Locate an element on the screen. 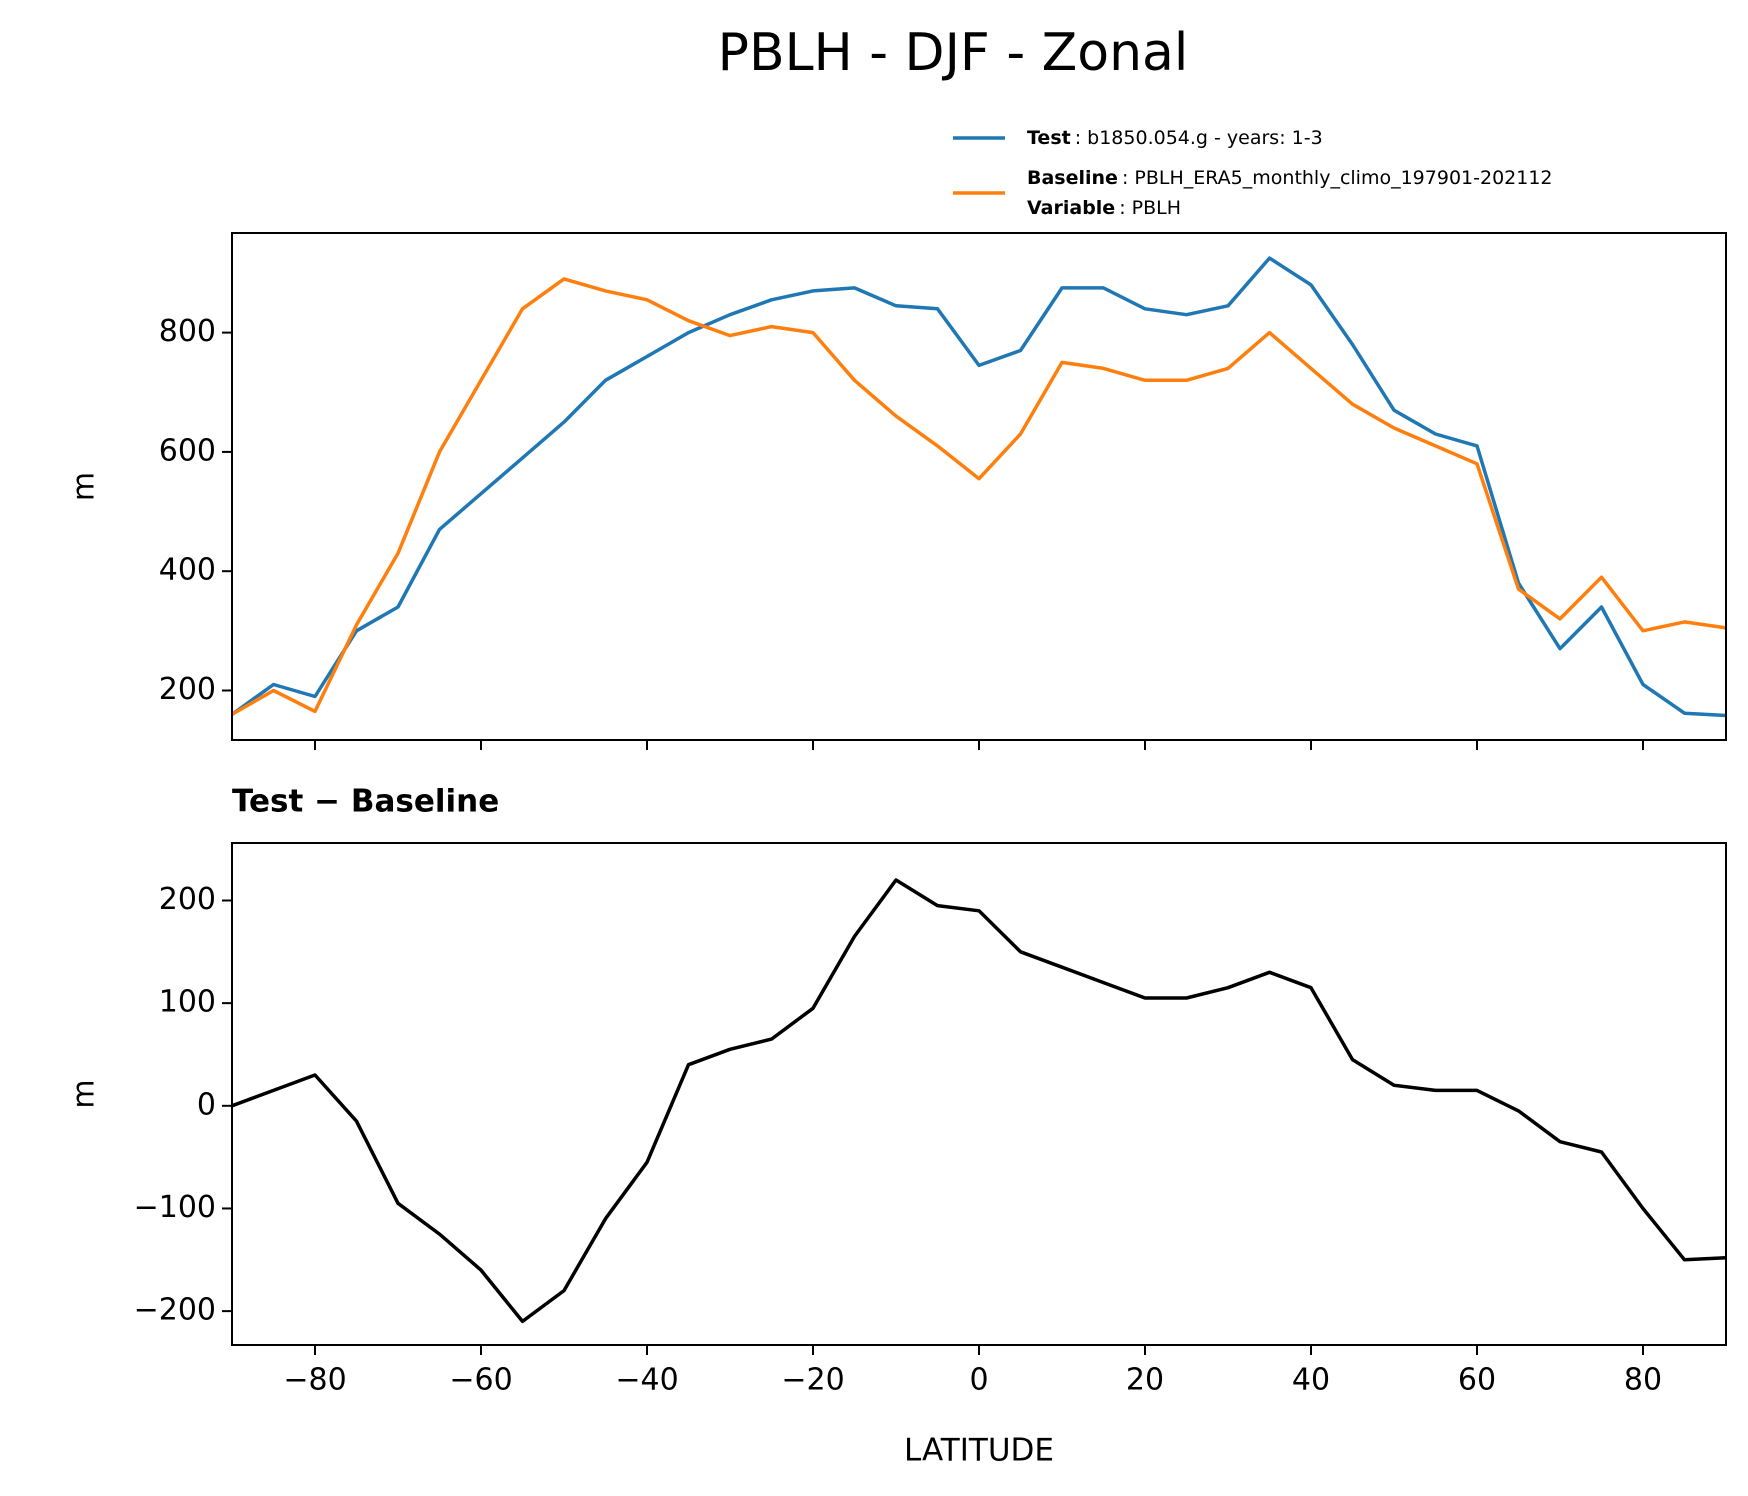  y-tick-label: 100 is located at coordinates (187, 1002).